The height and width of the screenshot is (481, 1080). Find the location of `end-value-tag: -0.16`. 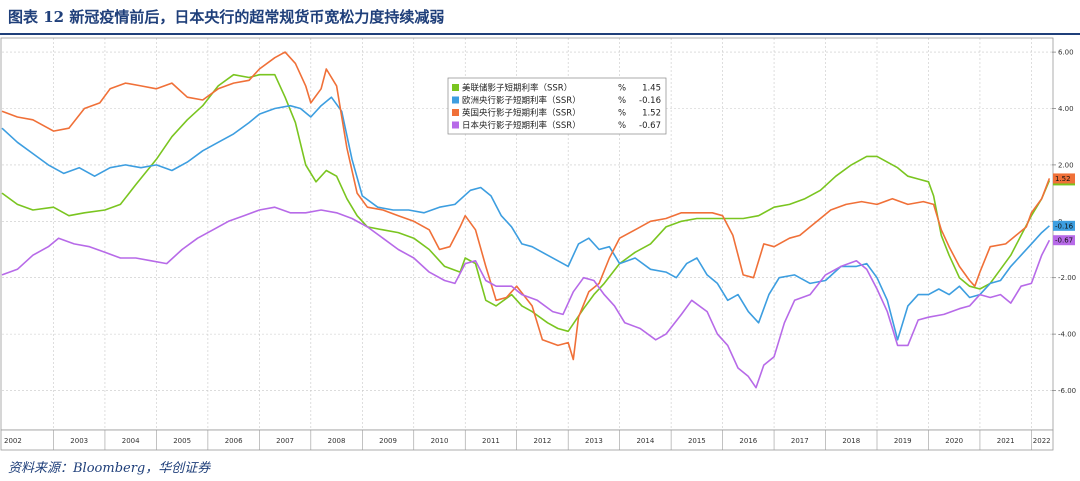

end-value-tag: -0.16 is located at coordinates (1064, 225).